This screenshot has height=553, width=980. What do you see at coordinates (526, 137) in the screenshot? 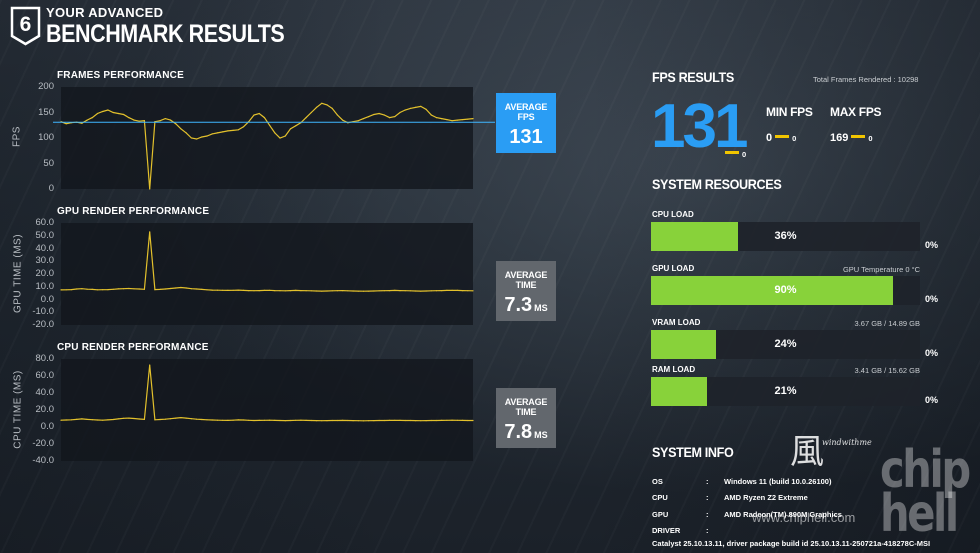
I see `average-fps-value: 131` at bounding box center [526, 137].